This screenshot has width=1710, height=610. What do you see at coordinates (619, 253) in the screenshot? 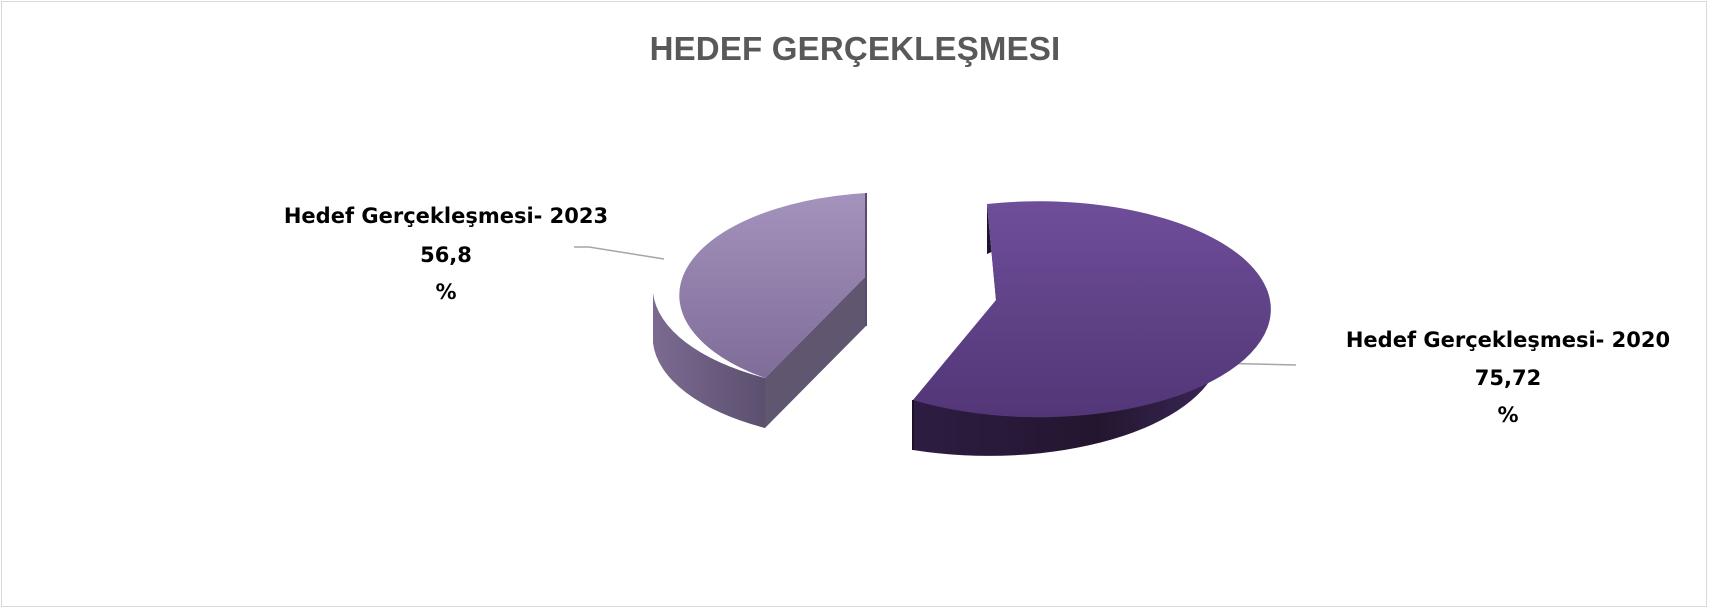
I see `leader-line-2023` at bounding box center [619, 253].